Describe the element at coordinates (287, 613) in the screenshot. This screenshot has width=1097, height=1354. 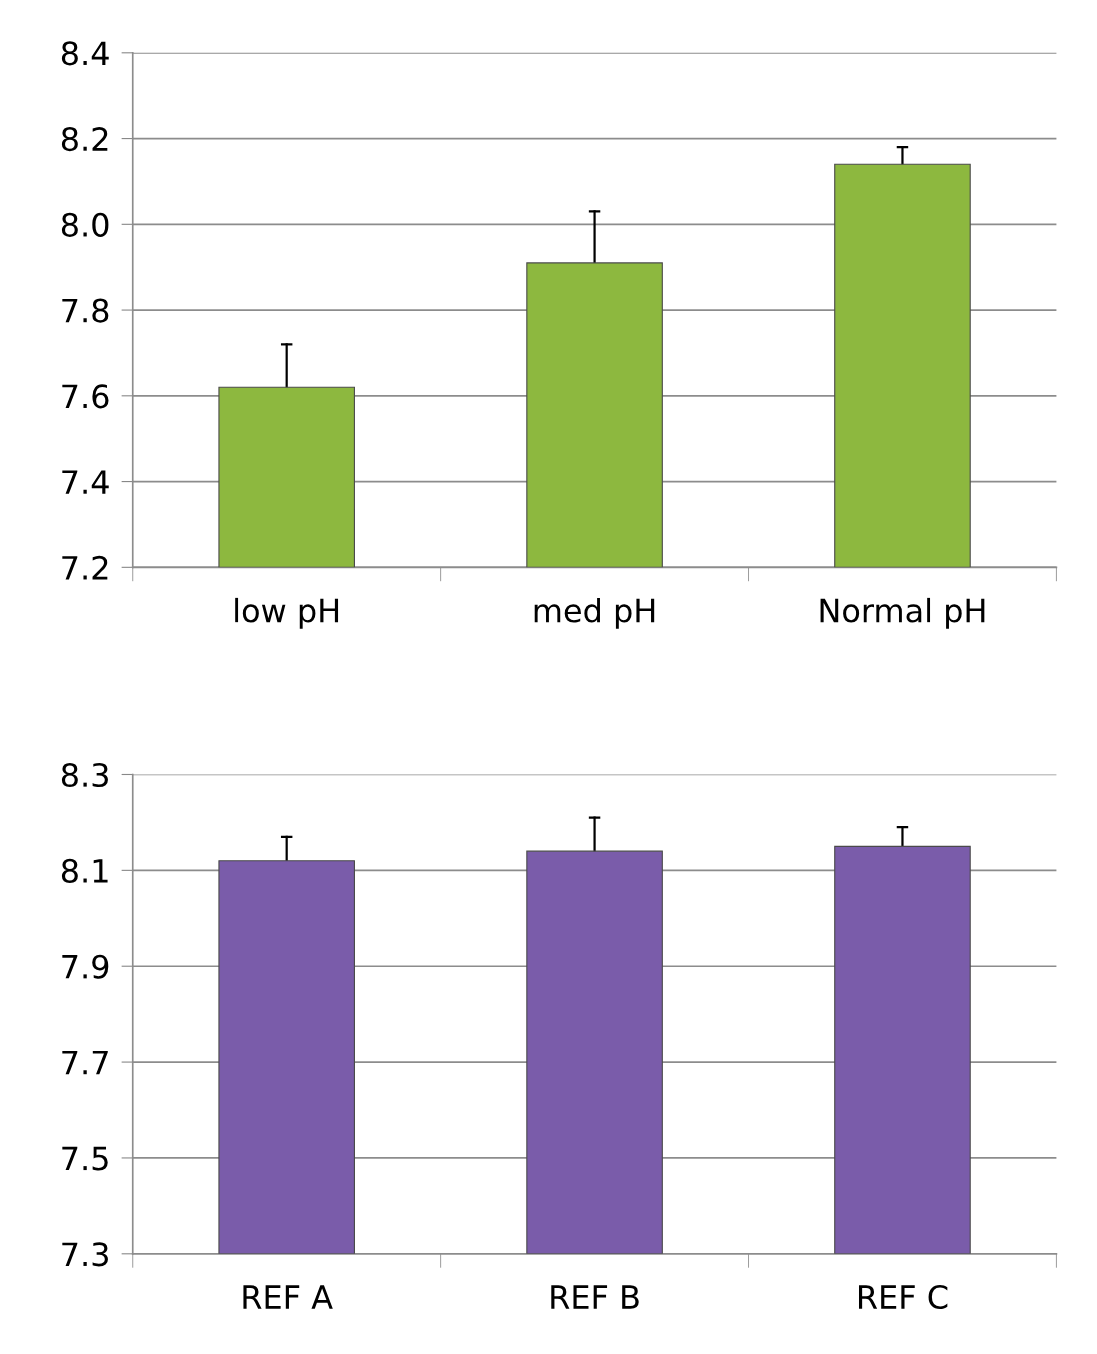
I see `x-tick-label: low pH` at that location.